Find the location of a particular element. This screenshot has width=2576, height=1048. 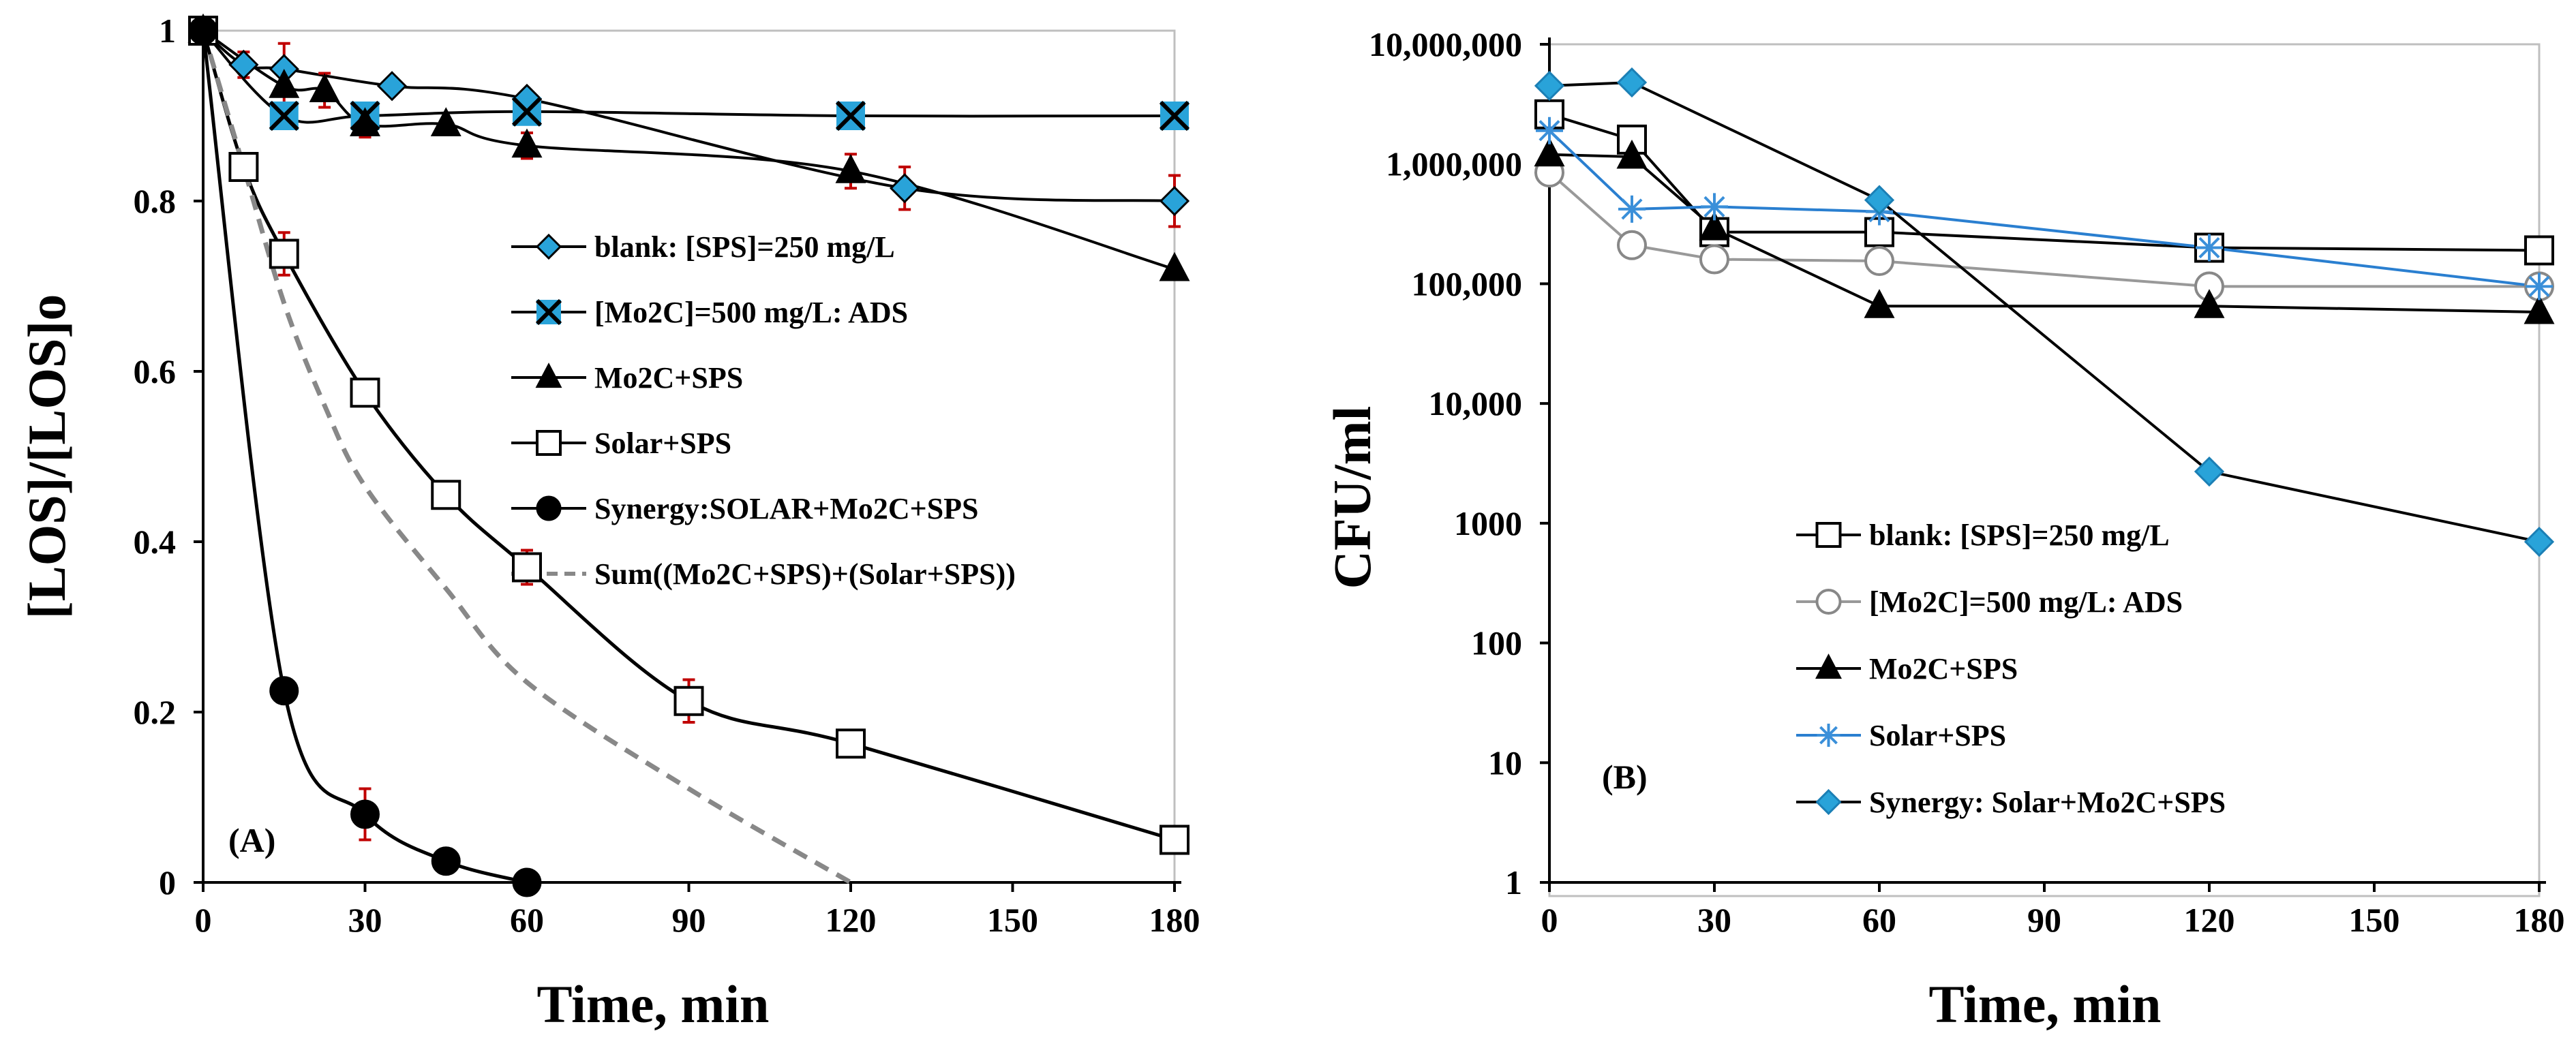

panel-b-y-tick-label: 100,000 is located at coordinates (1468, 283).